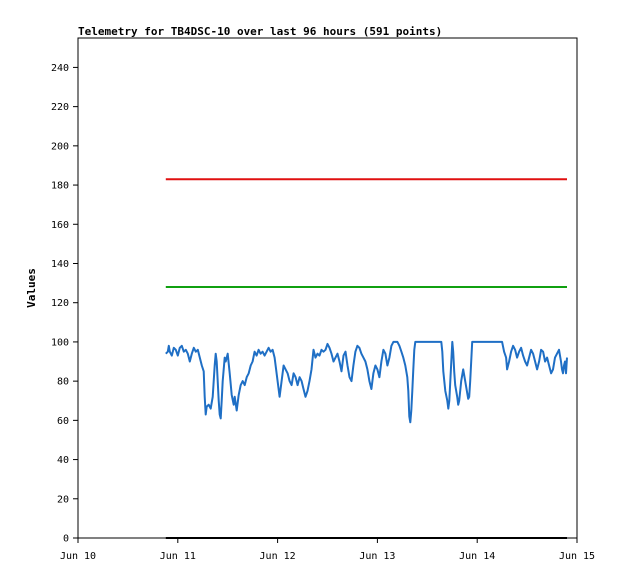 The width and height of the screenshot is (618, 579). I want to click on x-tick-label: Jun 13, so click(377, 556).